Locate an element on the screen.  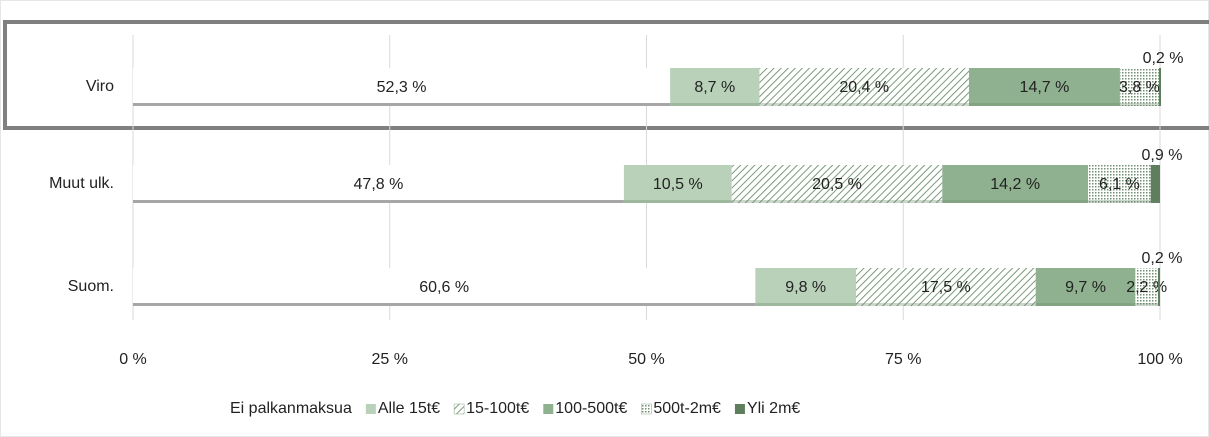
y-tick-label: Muut ulk. is located at coordinates (81, 183).